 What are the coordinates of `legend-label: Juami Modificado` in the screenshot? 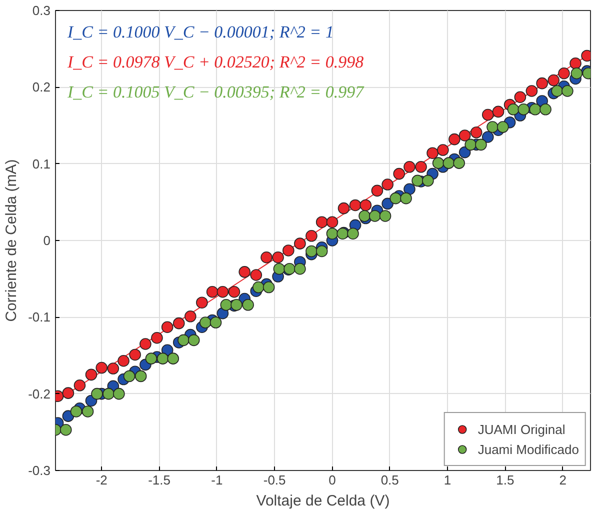 It's located at (528, 449).